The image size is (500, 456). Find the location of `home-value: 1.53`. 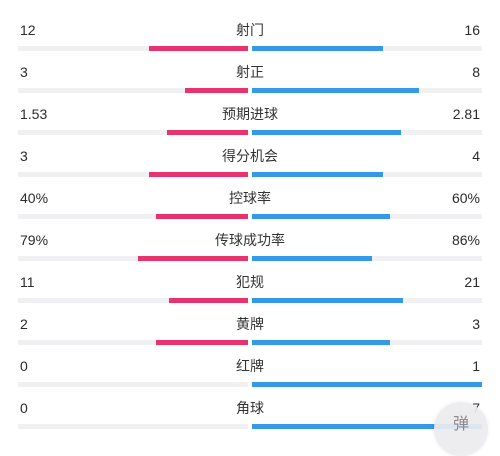

home-value: 1.53 is located at coordinates (34, 114).